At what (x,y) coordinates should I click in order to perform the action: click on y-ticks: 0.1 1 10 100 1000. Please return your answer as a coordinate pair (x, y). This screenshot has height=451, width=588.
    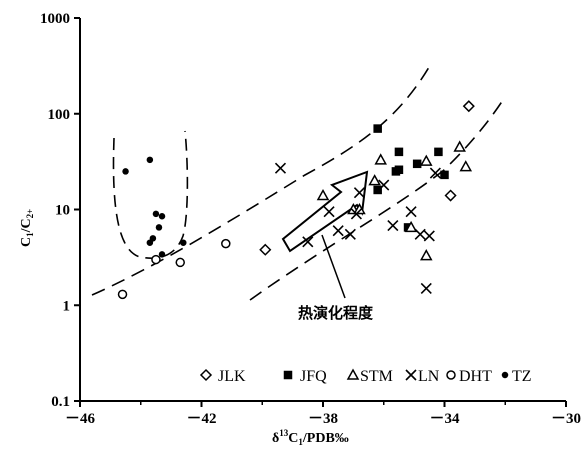
    Looking at the image, I should click on (60, 210).